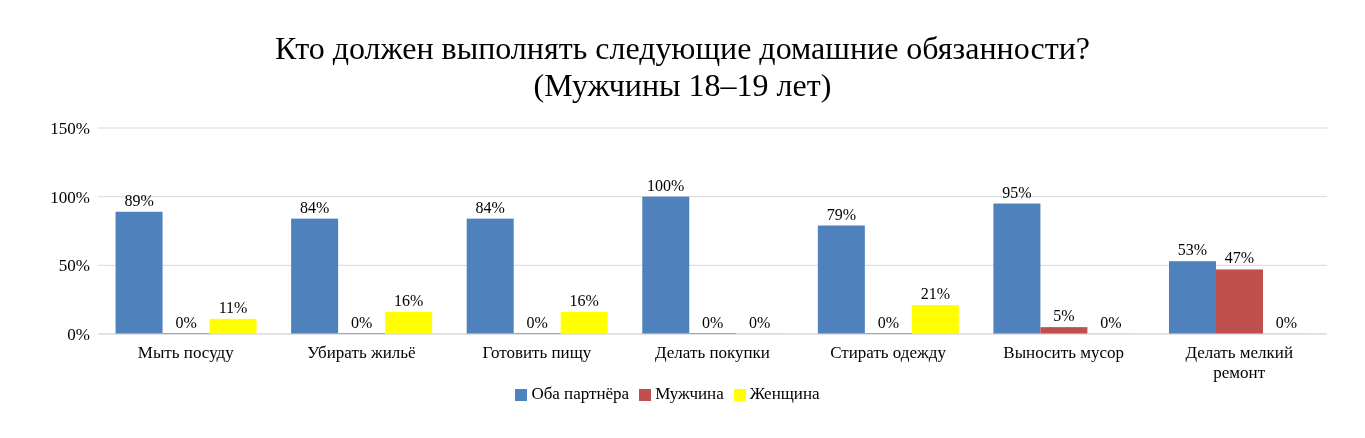 This screenshot has height=438, width=1365. I want to click on legend-label: Женщина, so click(784, 393).